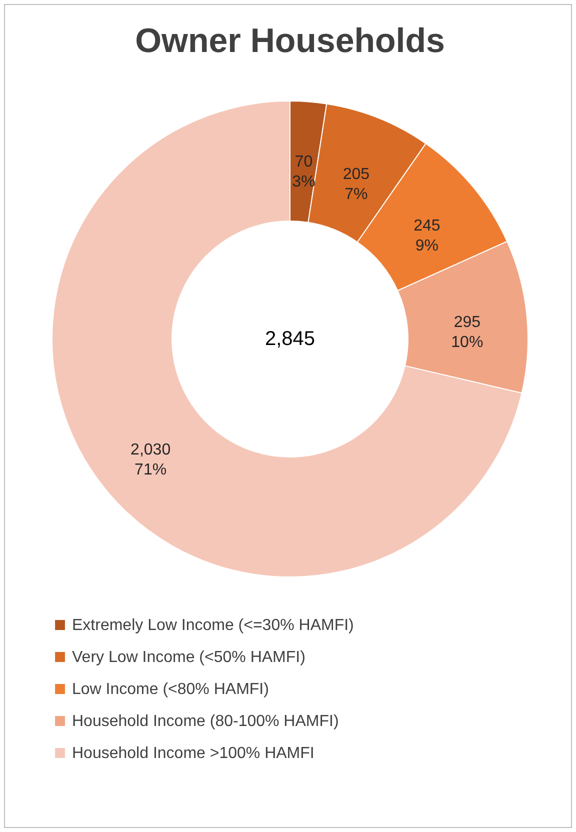  What do you see at coordinates (467, 332) in the screenshot?
I see `data-label: 295 10%` at bounding box center [467, 332].